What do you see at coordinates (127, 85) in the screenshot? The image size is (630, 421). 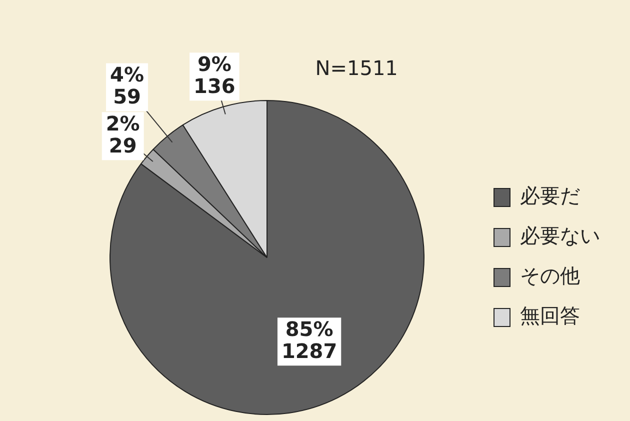 I see `data-label: 4% 59` at bounding box center [127, 85].